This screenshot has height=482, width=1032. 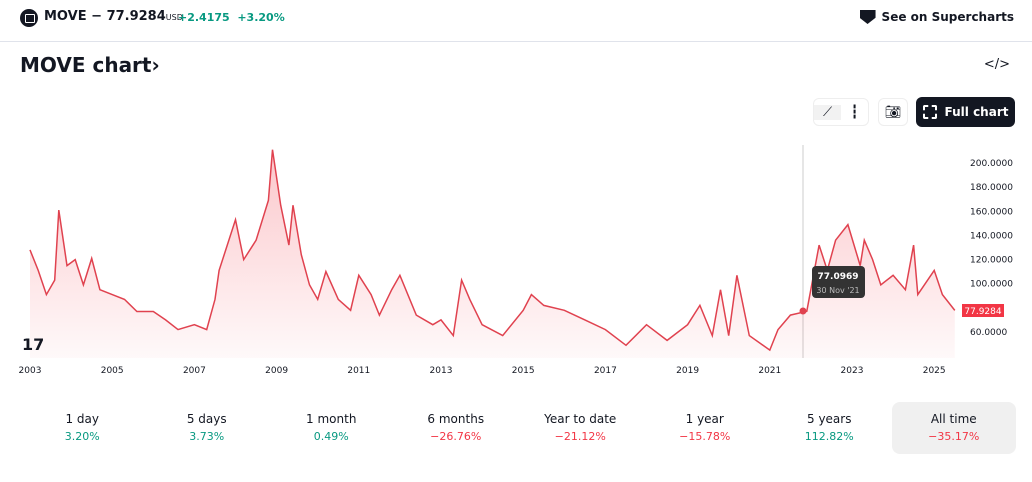 What do you see at coordinates (174, 17) in the screenshot?
I see `currency: USD` at bounding box center [174, 17].